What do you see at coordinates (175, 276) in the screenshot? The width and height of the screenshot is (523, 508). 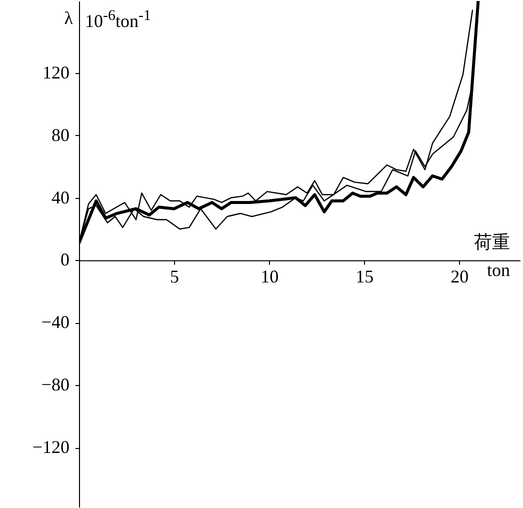 I see `x-tick-label: 5` at bounding box center [175, 276].